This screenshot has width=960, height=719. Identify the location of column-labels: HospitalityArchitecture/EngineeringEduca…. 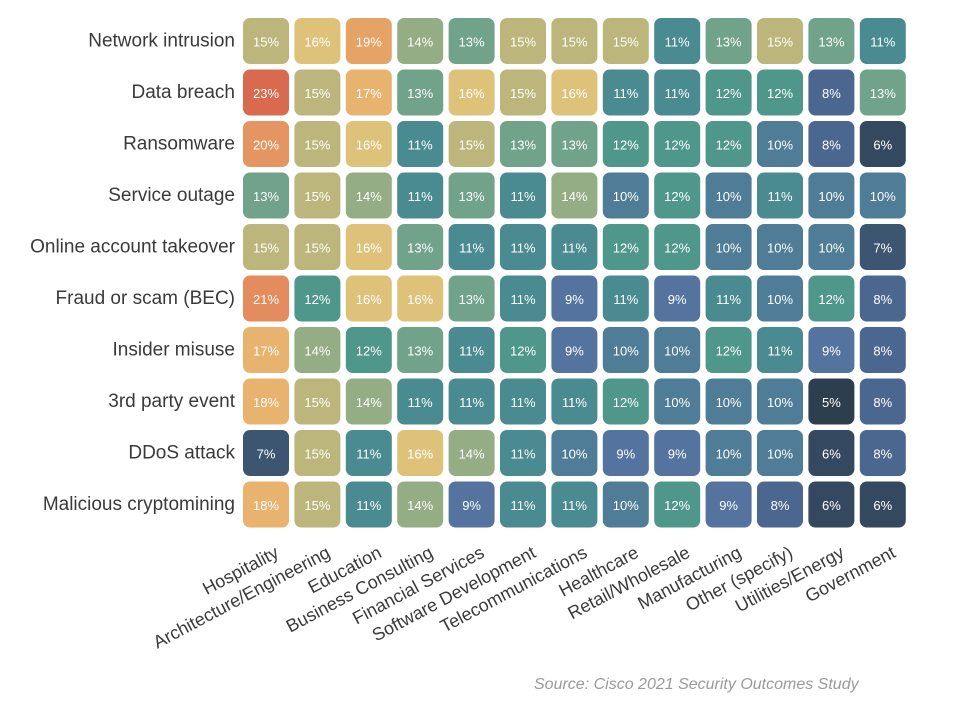
(524, 597).